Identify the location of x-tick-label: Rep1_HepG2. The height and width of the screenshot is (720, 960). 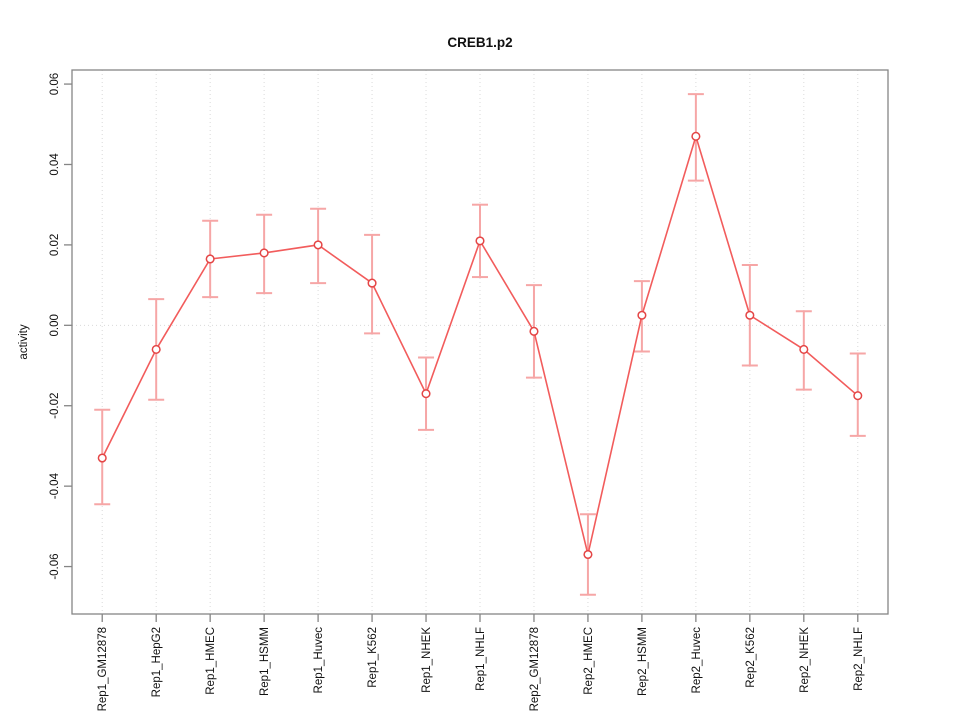
(157, 662).